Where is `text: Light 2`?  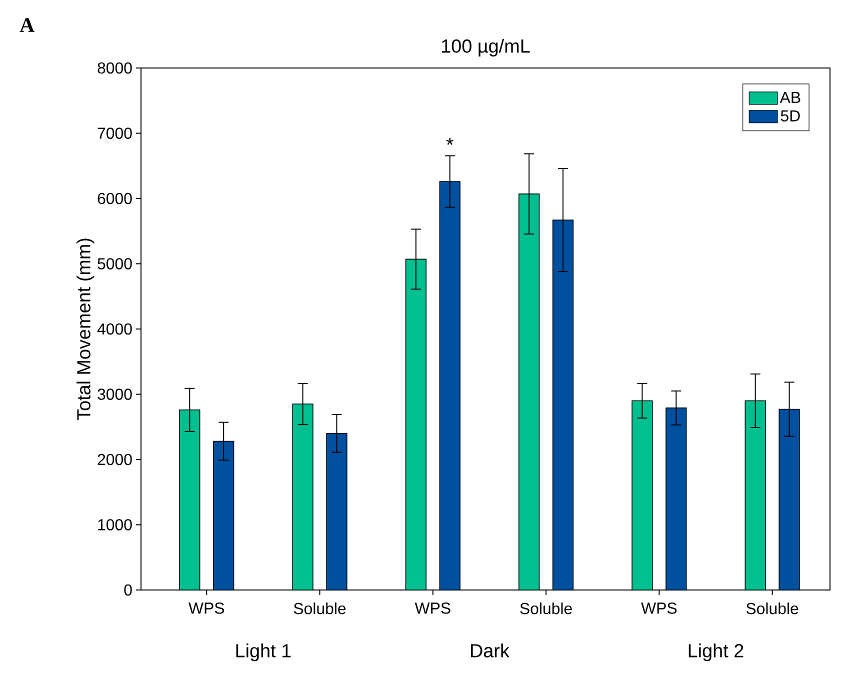
text: Light 2 is located at coordinates (716, 653).